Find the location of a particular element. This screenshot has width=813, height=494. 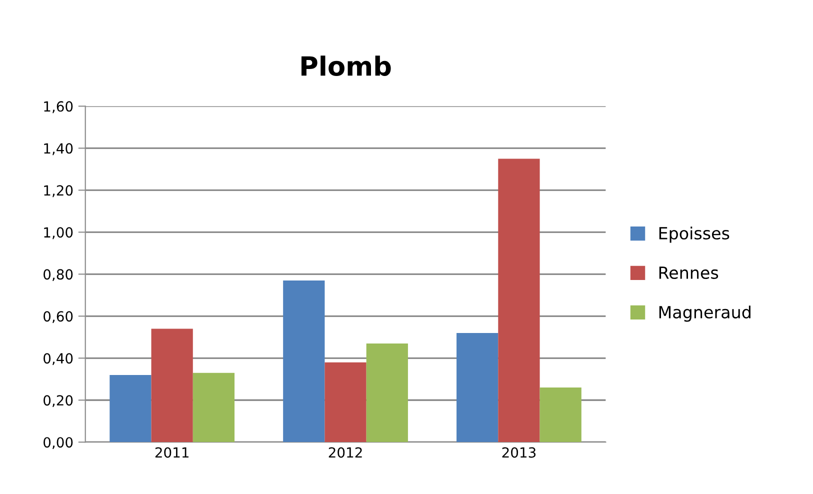

y-tick-label: 1,60 is located at coordinates (58, 107).